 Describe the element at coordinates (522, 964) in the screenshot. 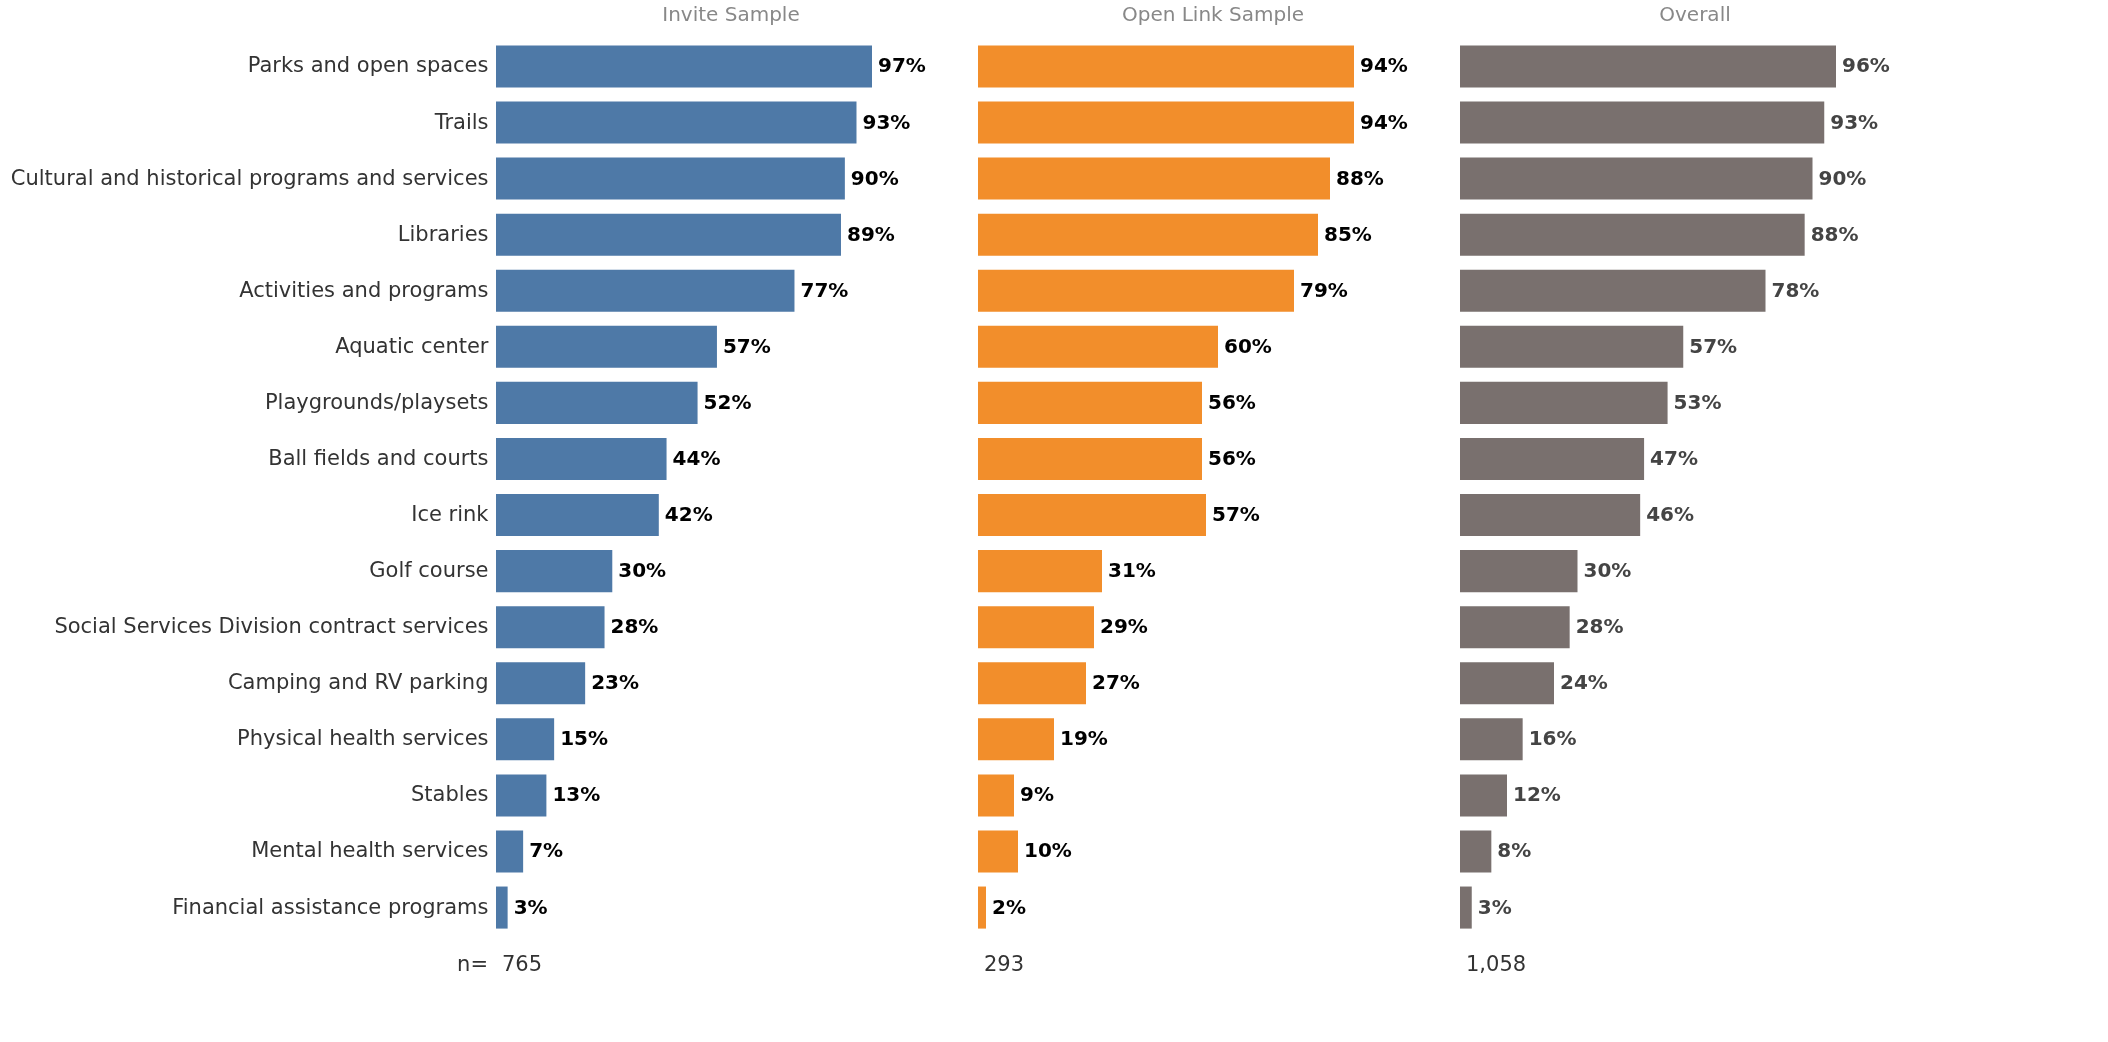

I see `text: 765` at that location.